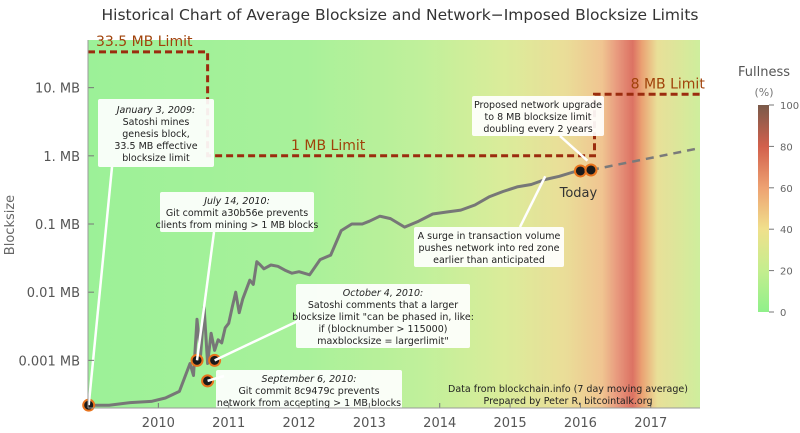  Describe the element at coordinates (383, 305) in the screenshot. I see `annotation-text: Satoshi comments that a larger` at that location.